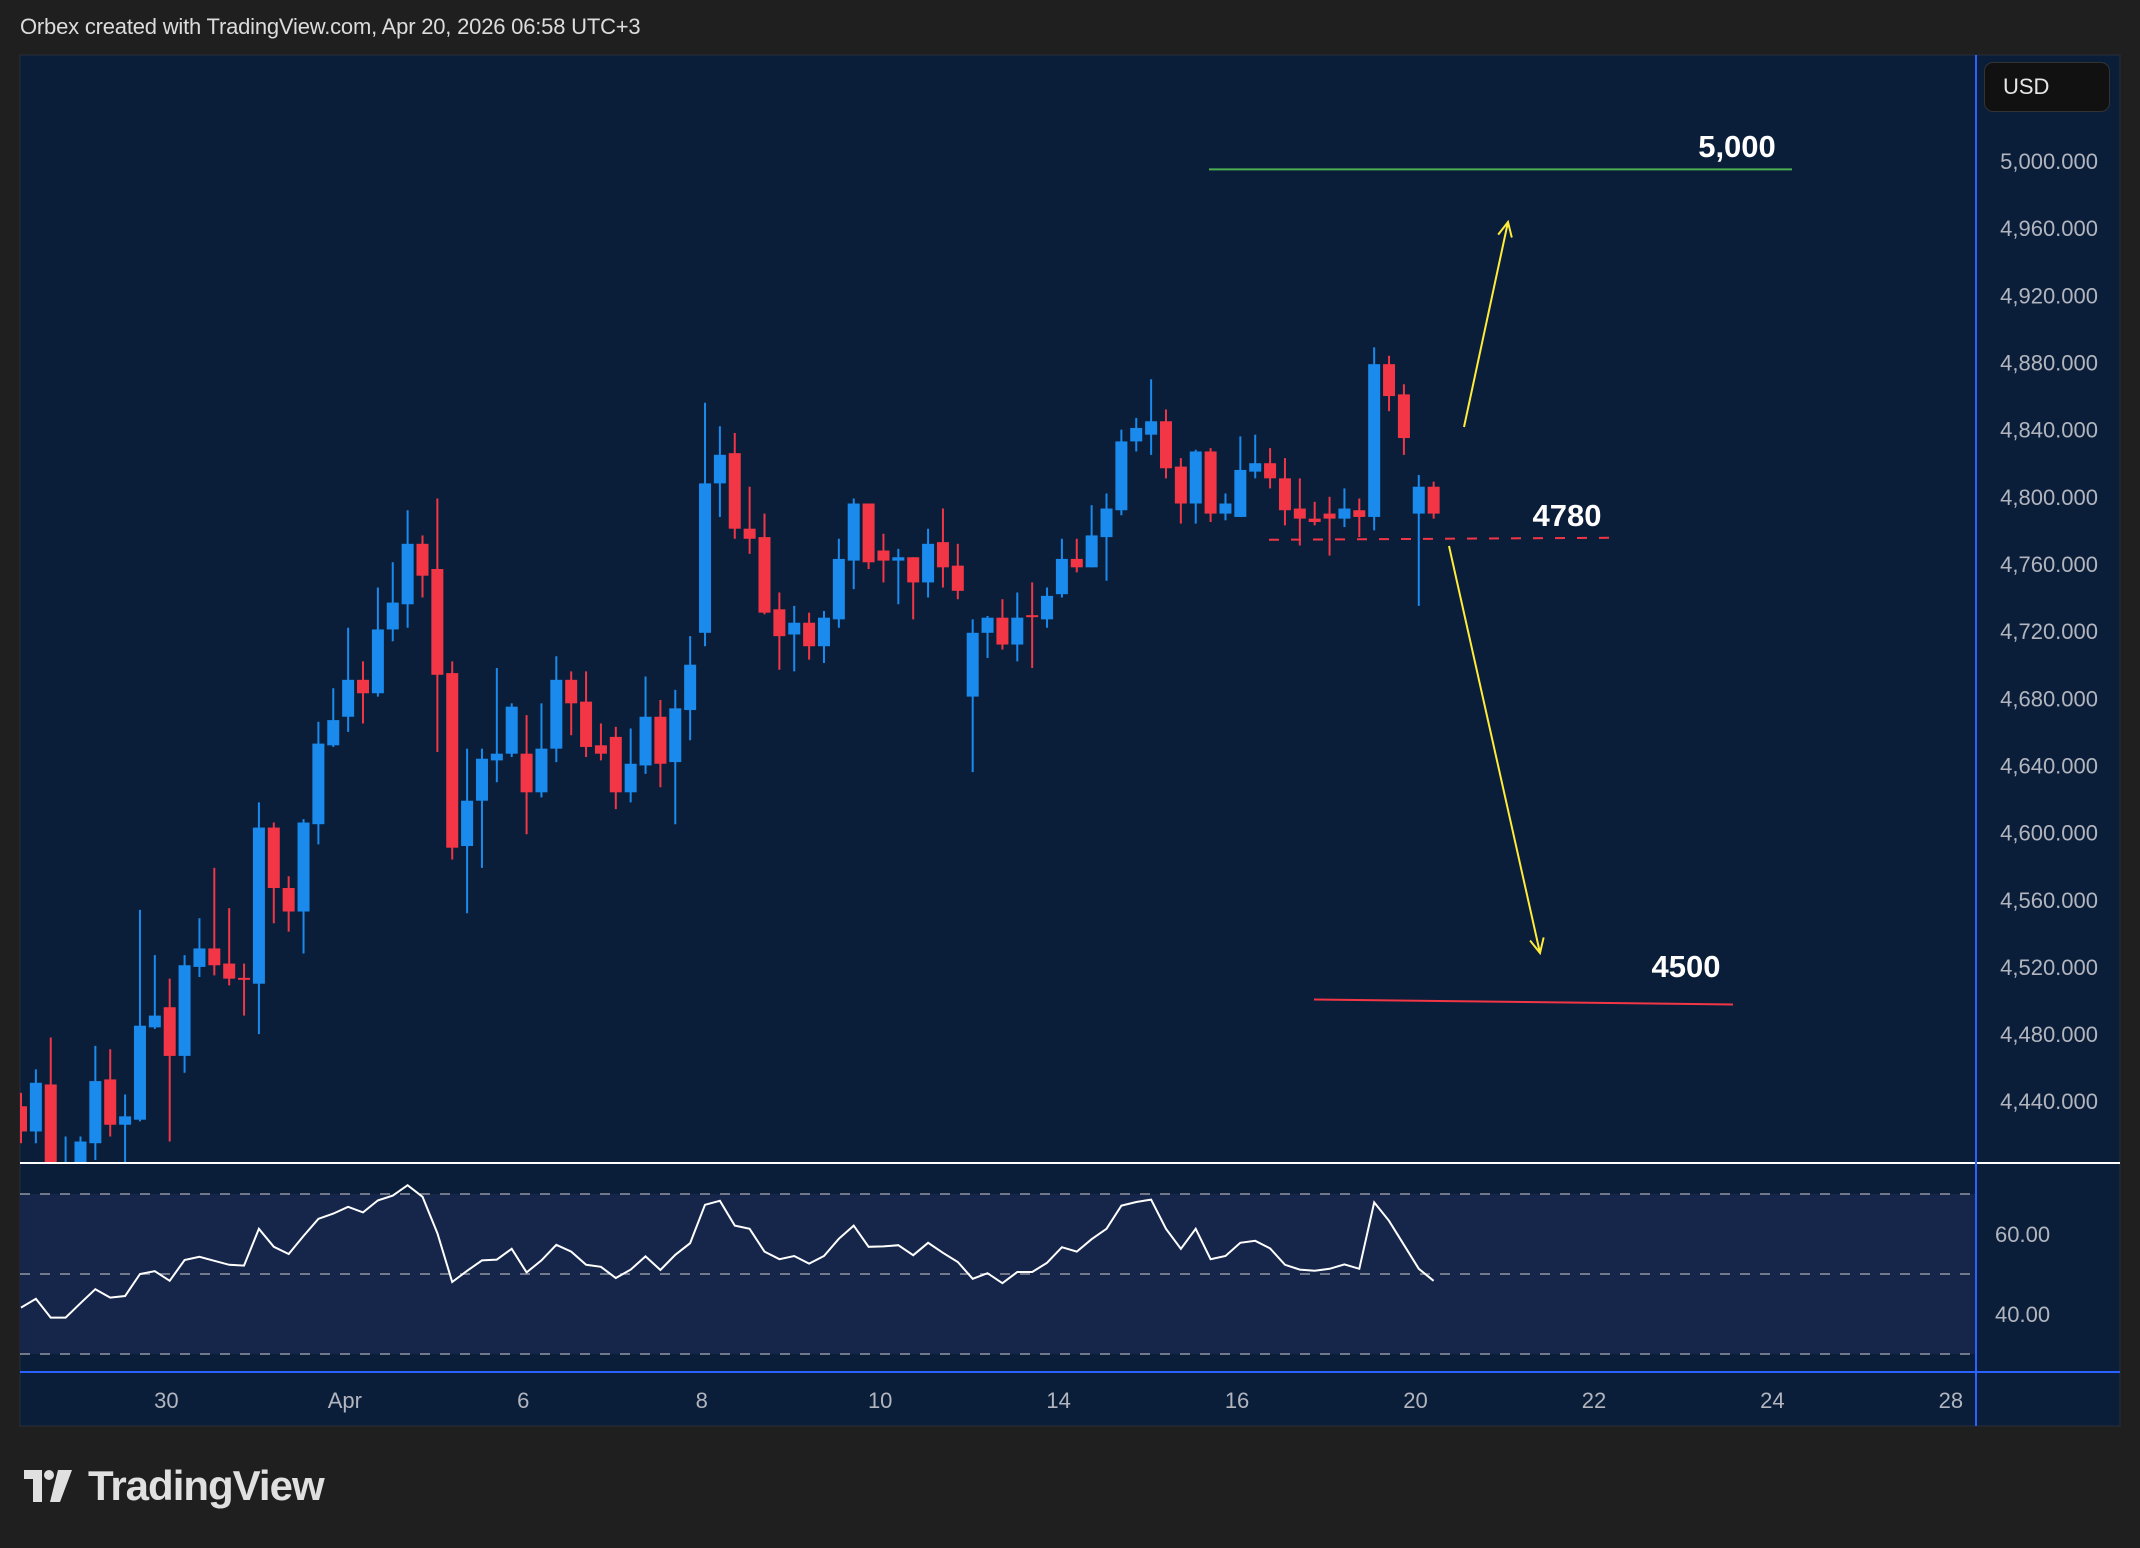  Describe the element at coordinates (1537, 946) in the screenshot. I see `arrow-head` at that location.